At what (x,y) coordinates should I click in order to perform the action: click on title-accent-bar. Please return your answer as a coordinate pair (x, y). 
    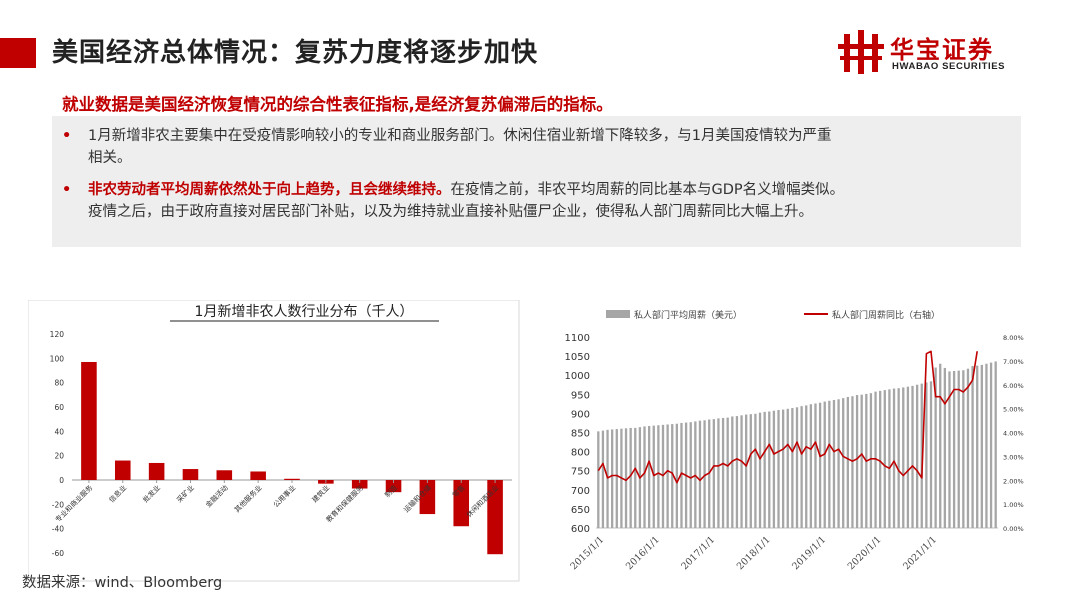
    Looking at the image, I should click on (18, 53).